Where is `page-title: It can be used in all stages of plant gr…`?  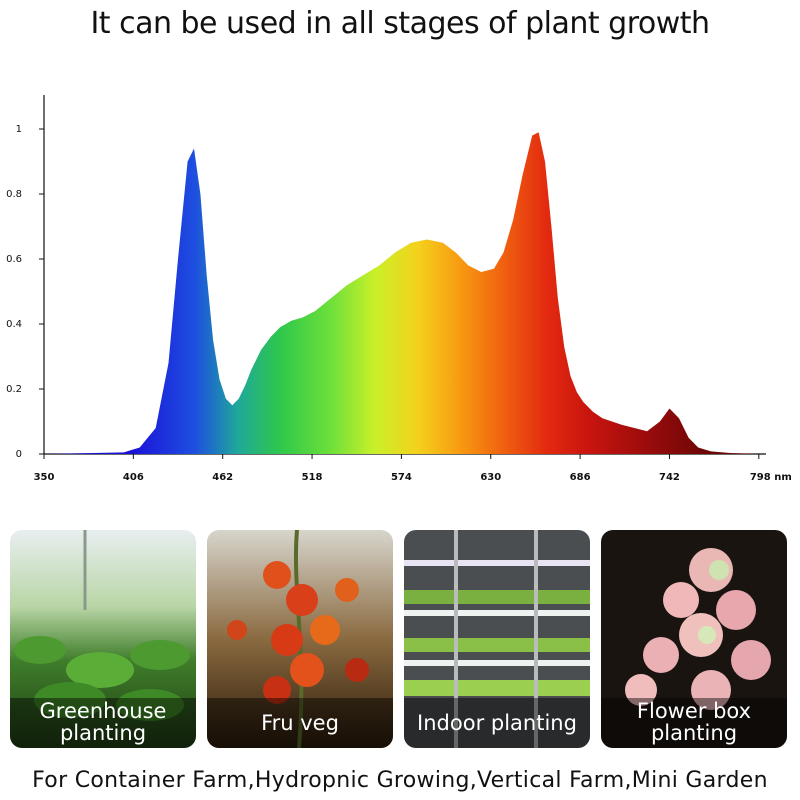 page-title: It can be used in all stages of plant gr… is located at coordinates (400, 23).